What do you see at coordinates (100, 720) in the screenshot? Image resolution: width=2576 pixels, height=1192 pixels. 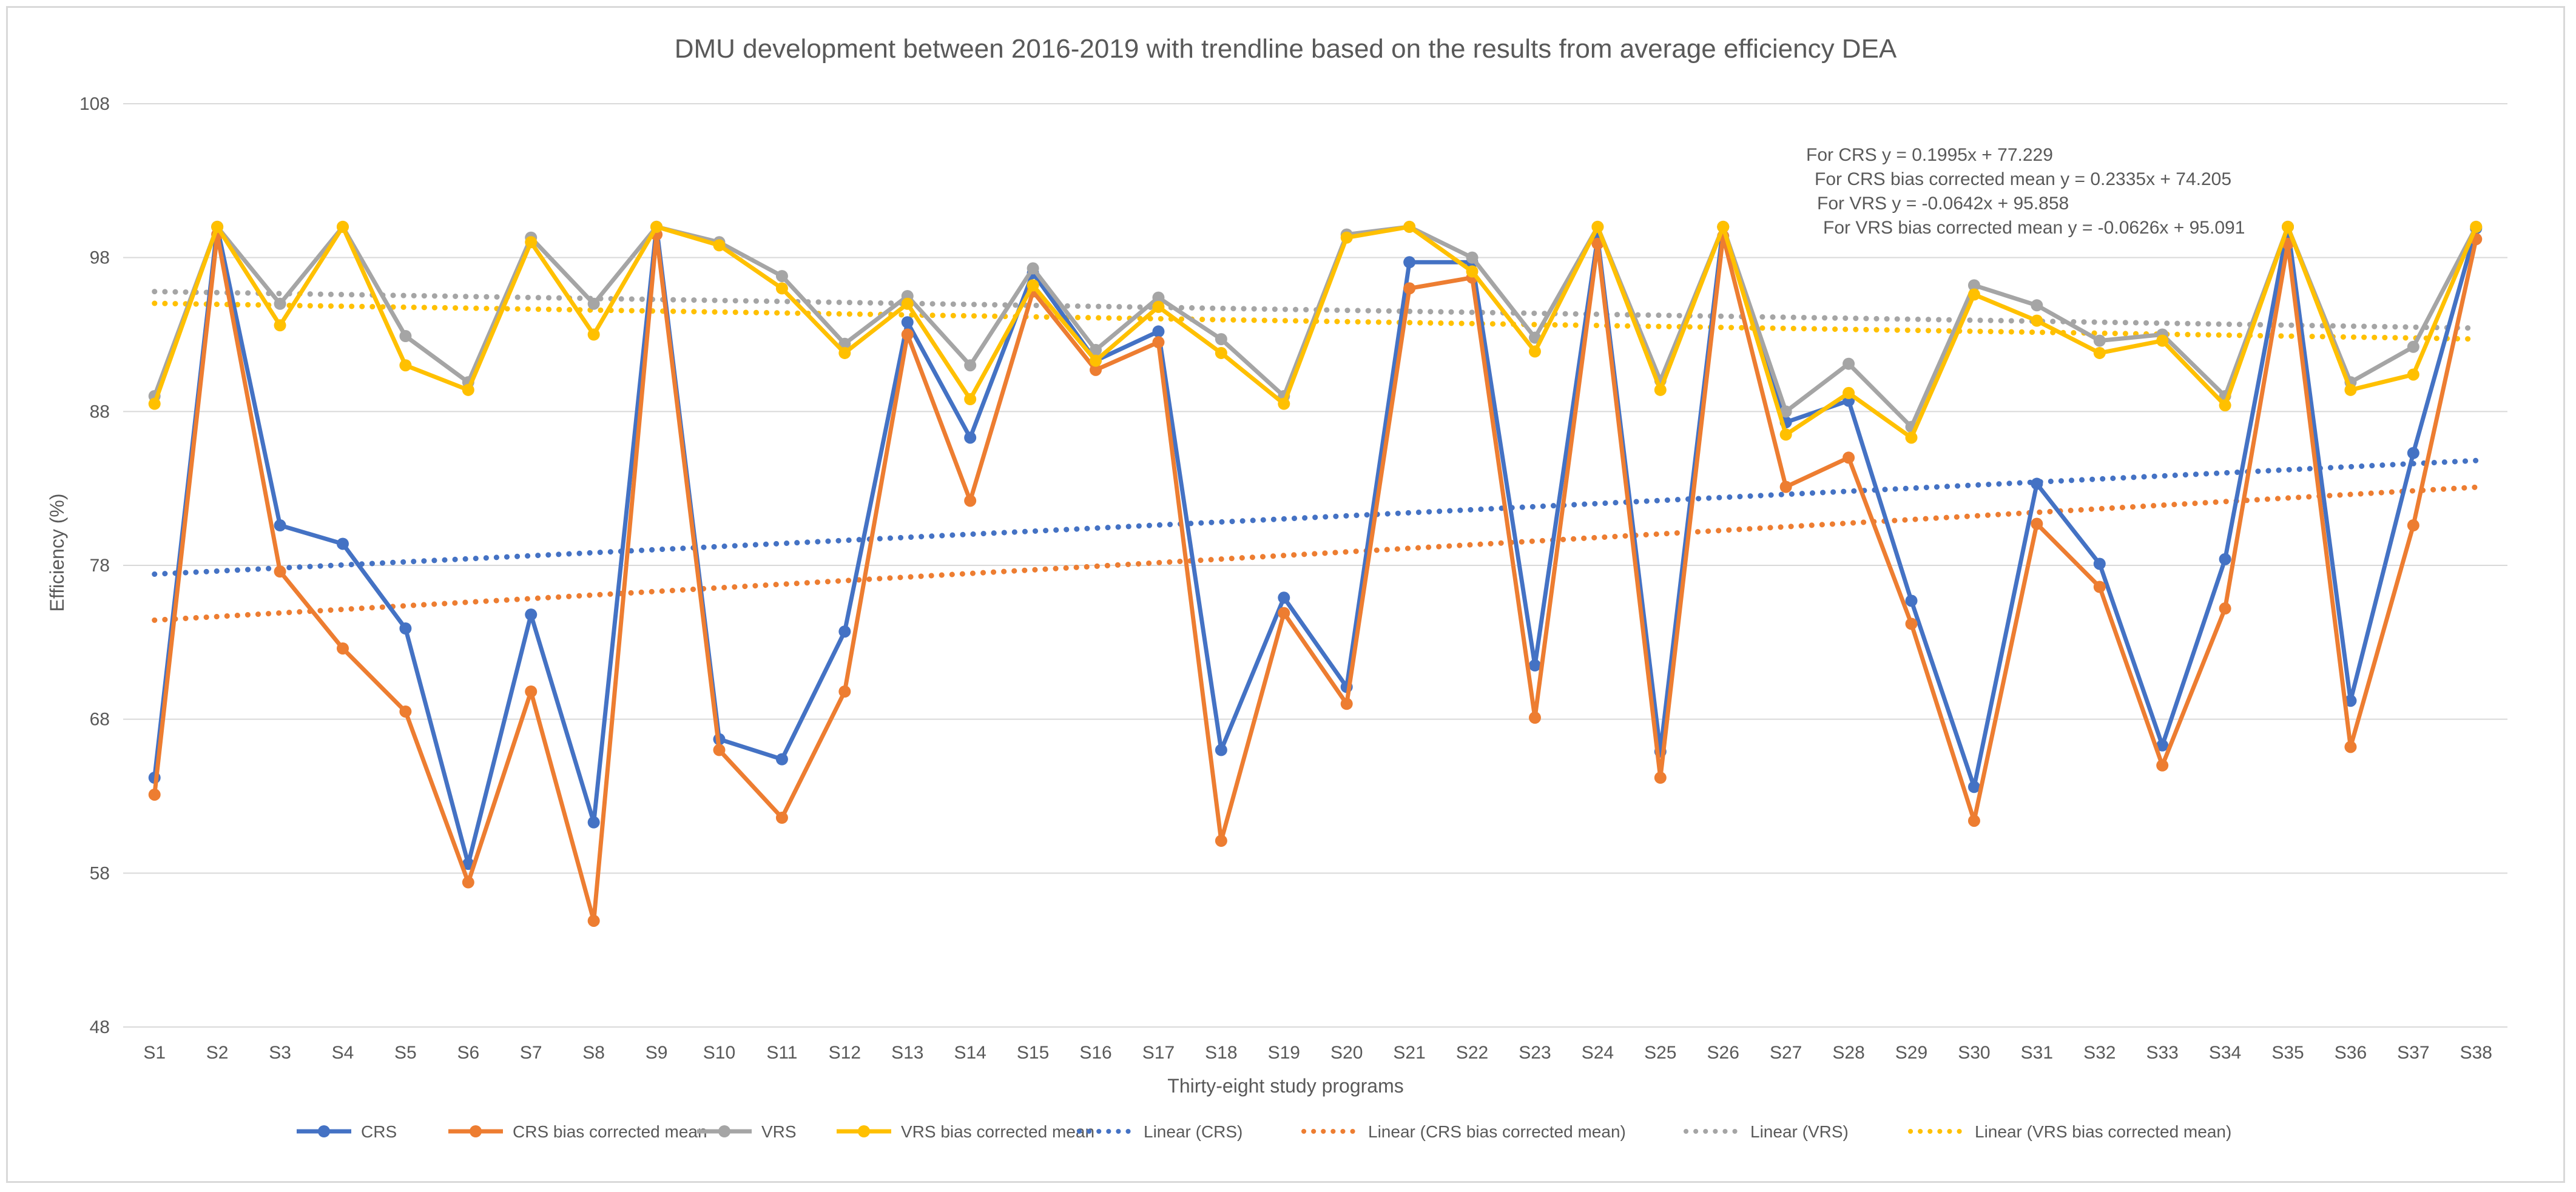 I see `y-tick-label: 68` at bounding box center [100, 720].